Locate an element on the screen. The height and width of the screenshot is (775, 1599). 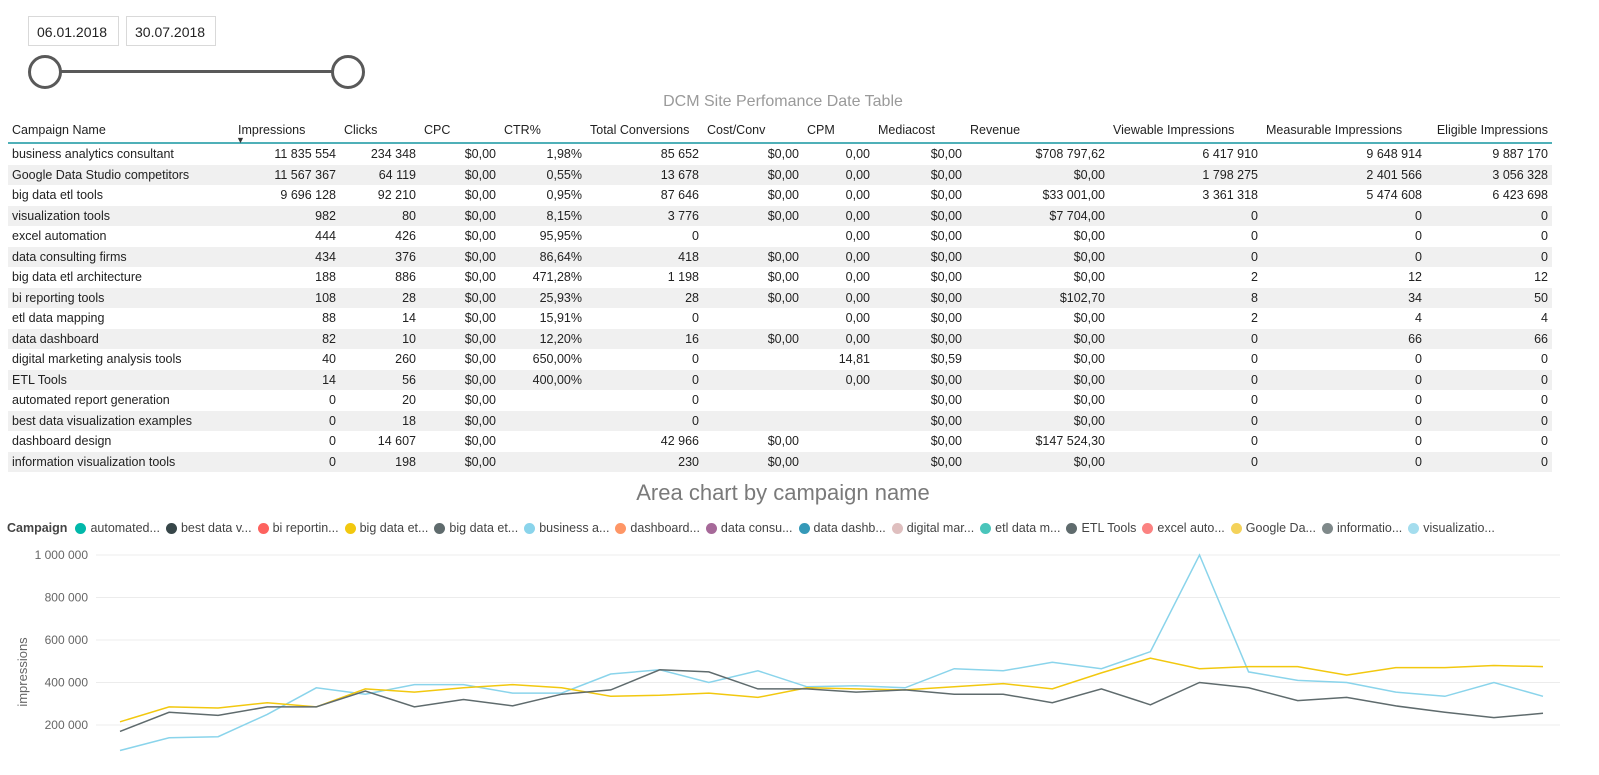
table-cell: 42 966 is located at coordinates (644, 441).